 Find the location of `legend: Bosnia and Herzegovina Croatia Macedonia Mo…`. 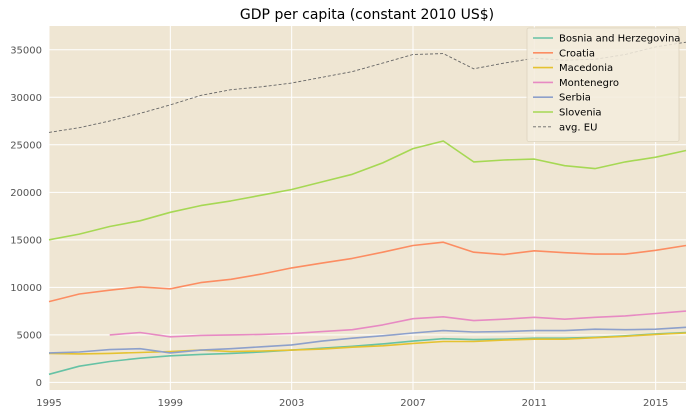

legend: Bosnia and Herzegovina Croatia Macedonia Mo… is located at coordinates (603, 84).